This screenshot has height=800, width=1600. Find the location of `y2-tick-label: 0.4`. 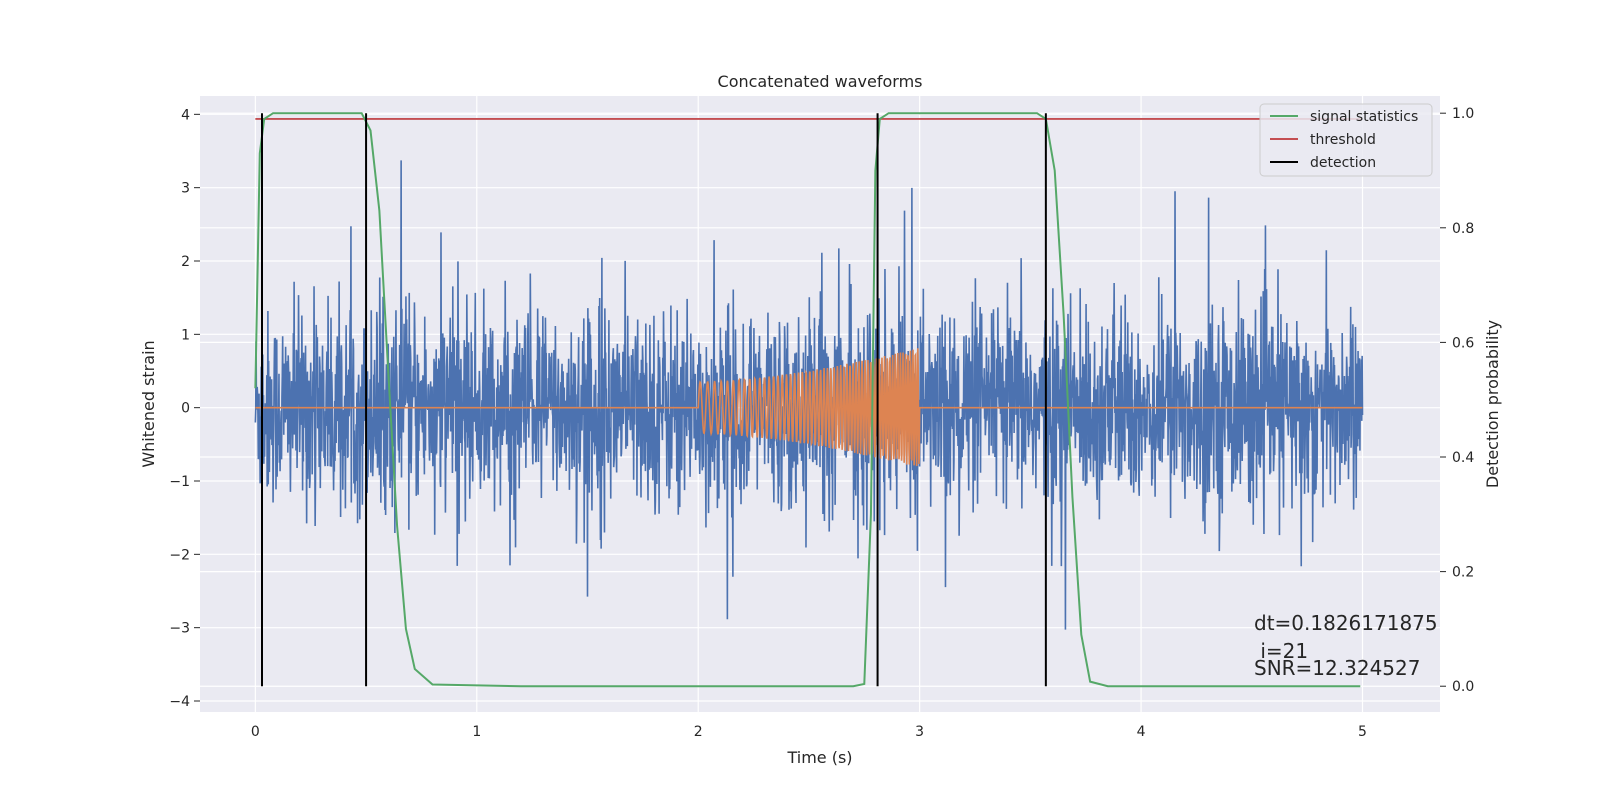

y2-tick-label: 0.4 is located at coordinates (1463, 458).